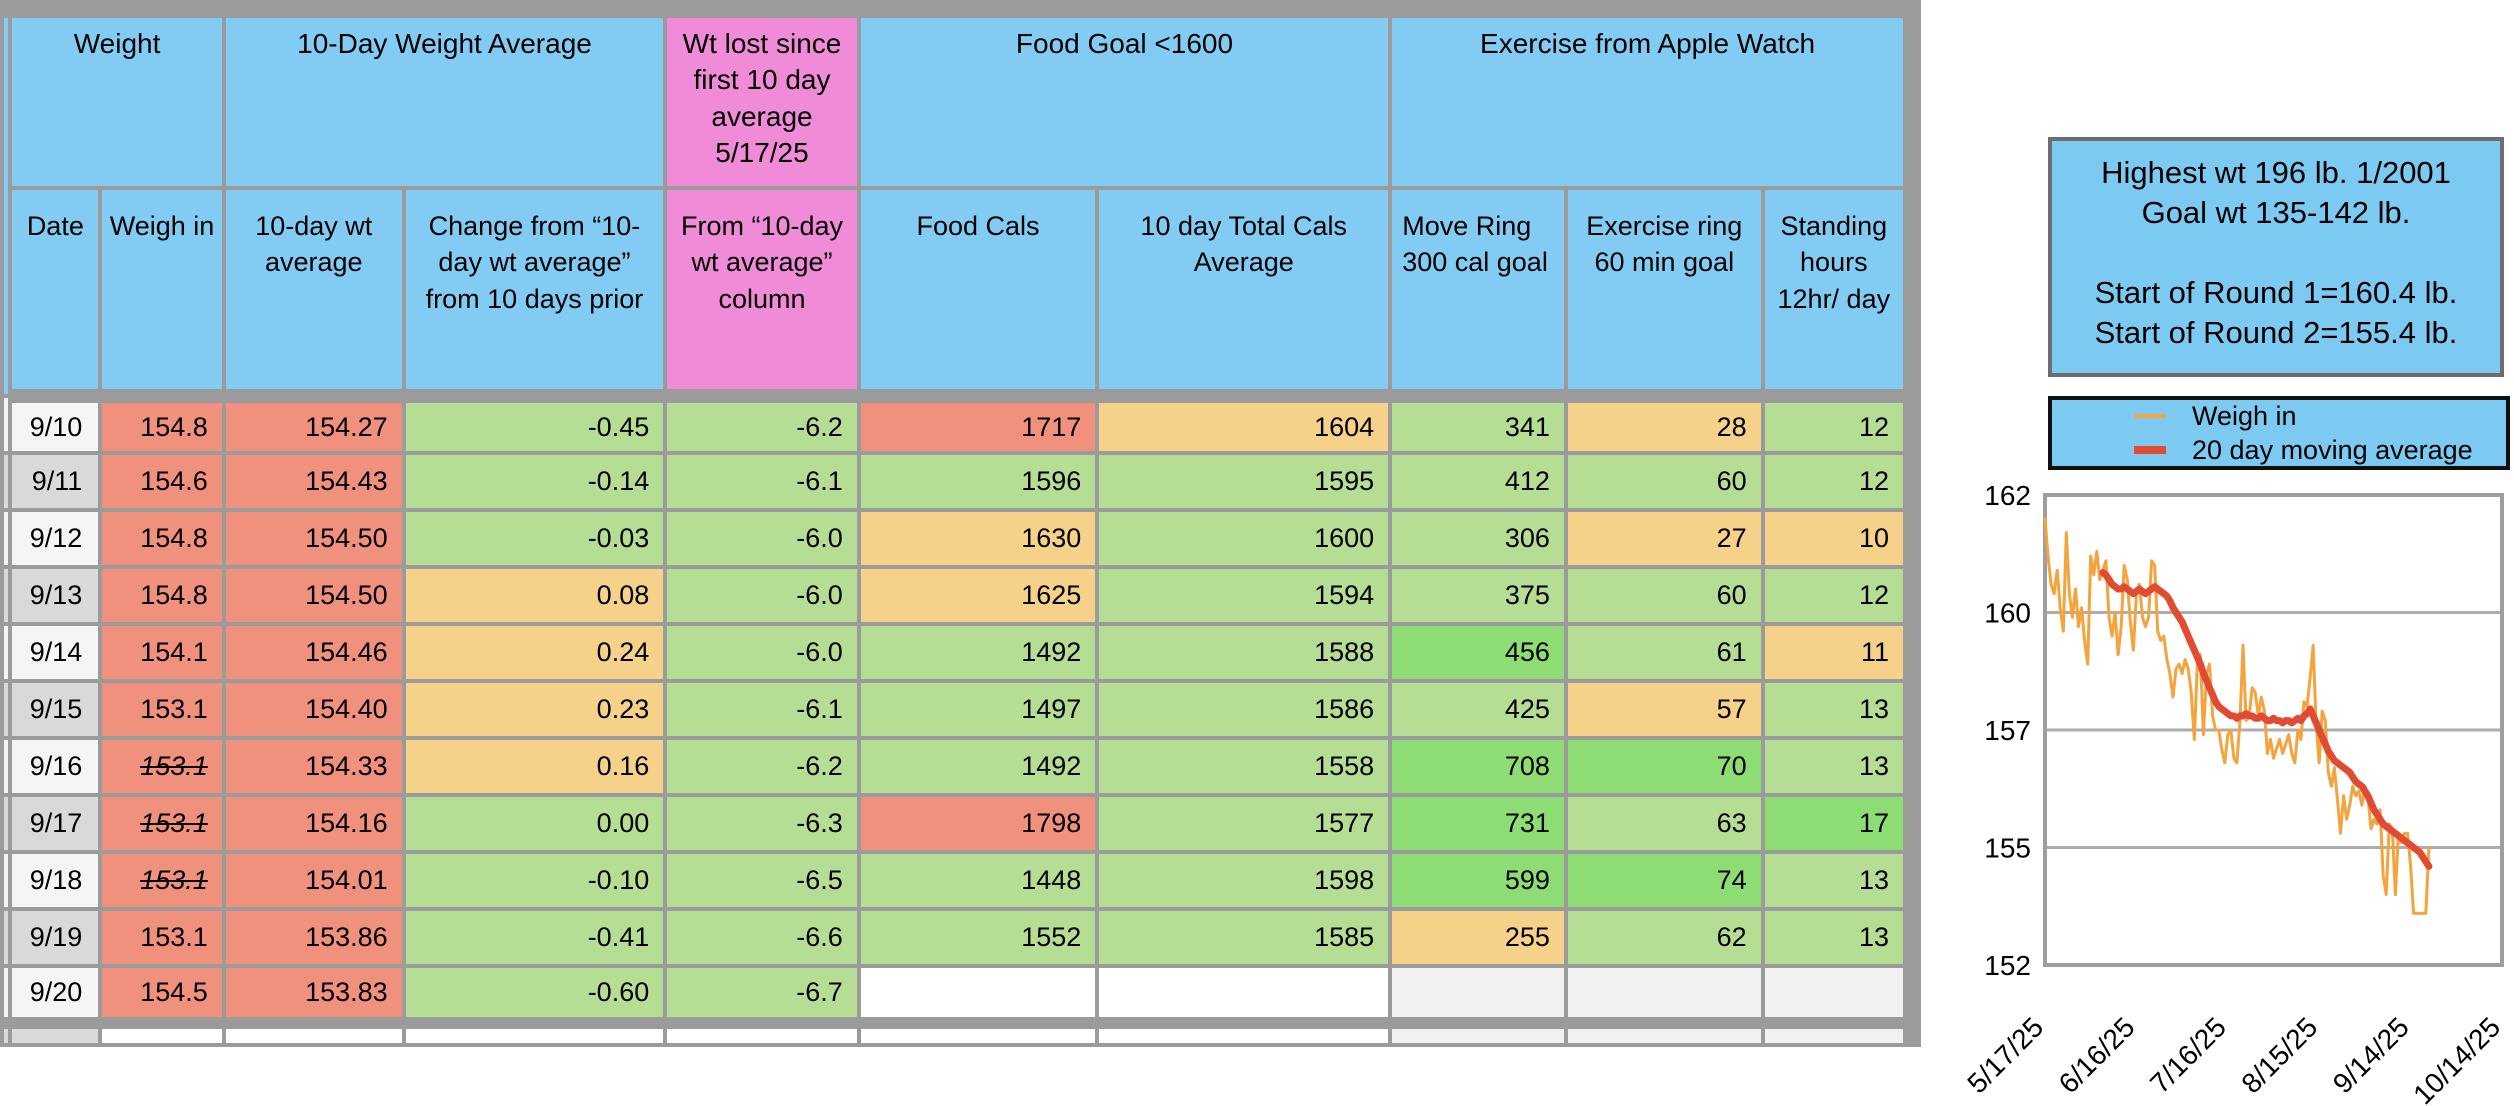 The height and width of the screenshot is (1106, 2514). I want to click on cell-change-from-prior-9/12: -0.03, so click(534, 538).